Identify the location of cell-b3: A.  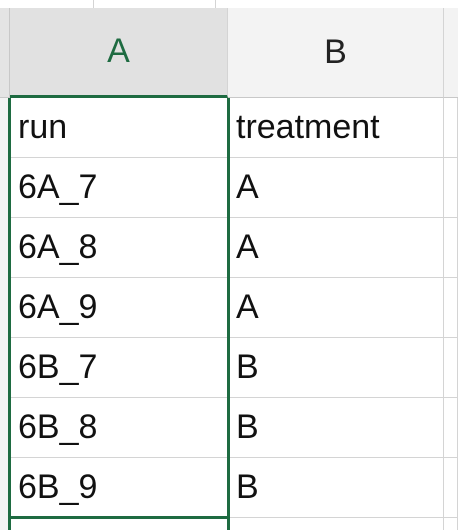
(336, 248).